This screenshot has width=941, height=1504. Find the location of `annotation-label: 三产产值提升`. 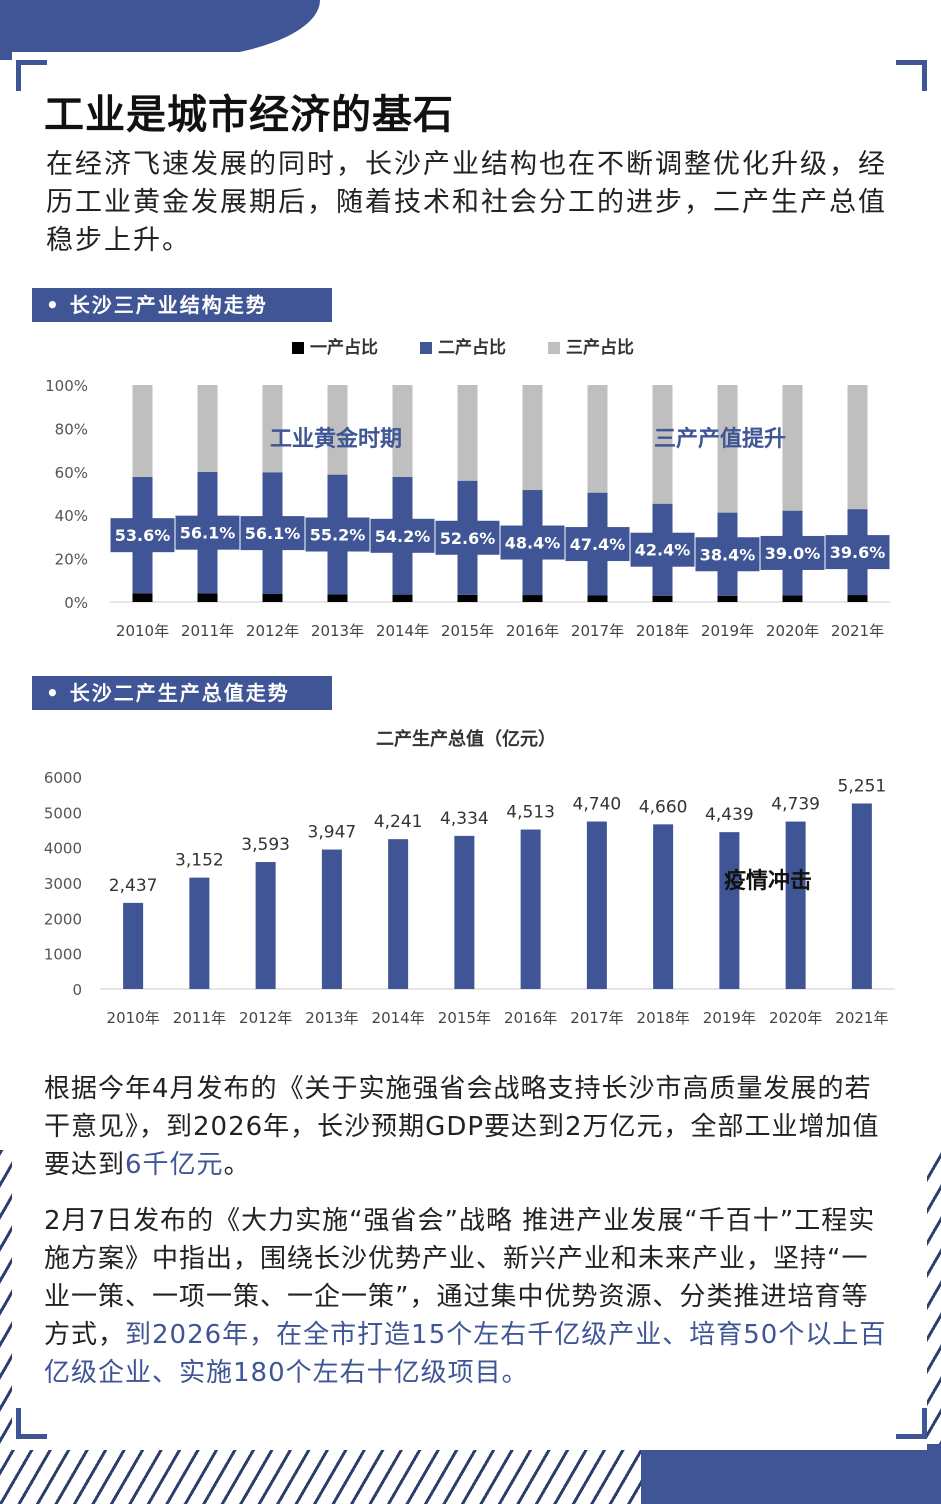

annotation-label: 三产产值提升 is located at coordinates (720, 439).